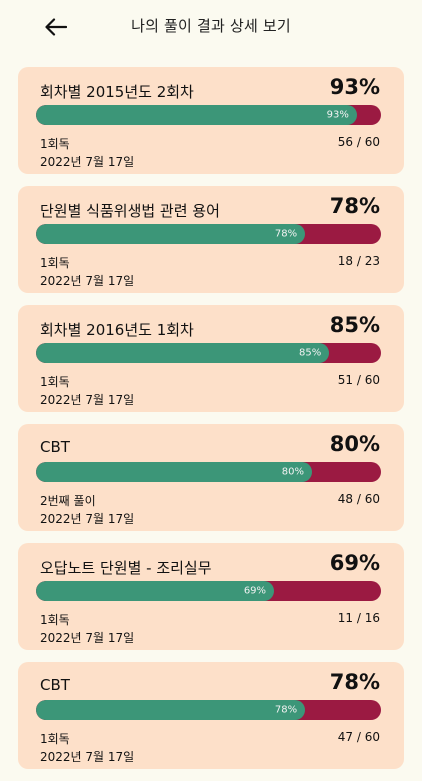 The image size is (422, 781). What do you see at coordinates (354, 444) in the screenshot?
I see `result-percent: 80%` at bounding box center [354, 444].